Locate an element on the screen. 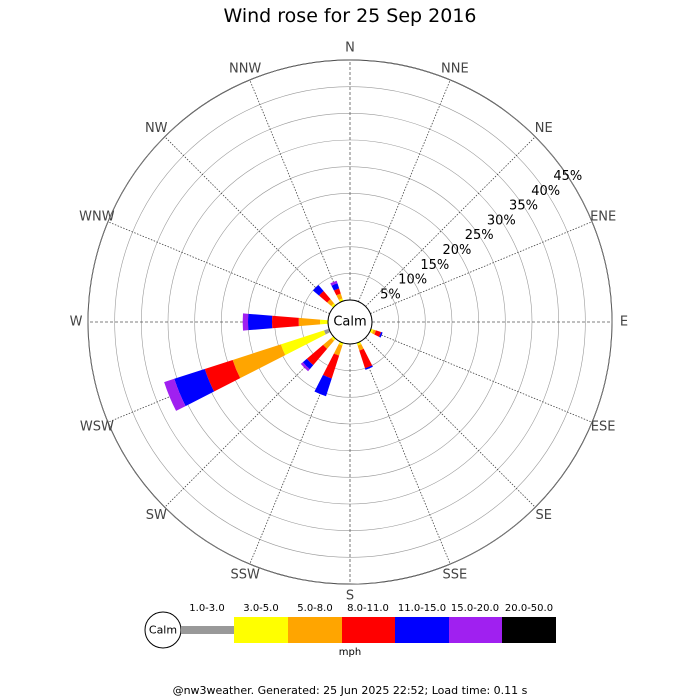 The width and height of the screenshot is (700, 700). legend-bin-label: 3.0-5.0 is located at coordinates (260, 608).